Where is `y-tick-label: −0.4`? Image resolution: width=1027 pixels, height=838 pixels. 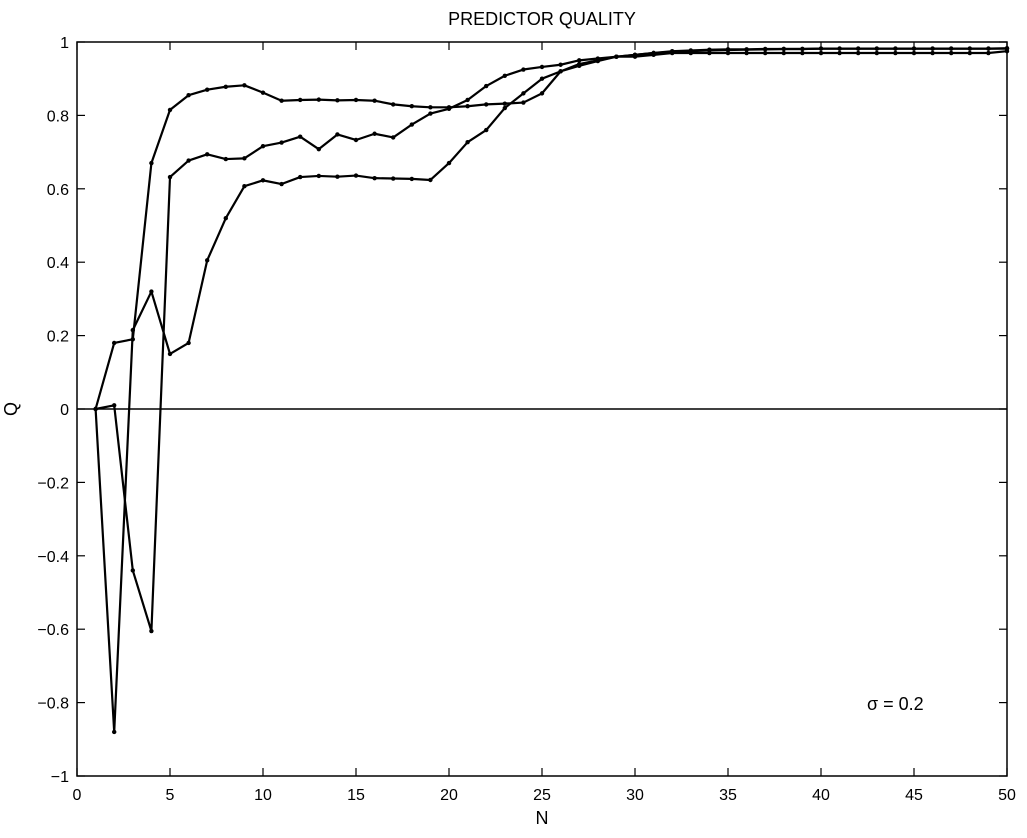 y-tick-label: −0.4 is located at coordinates (53, 557).